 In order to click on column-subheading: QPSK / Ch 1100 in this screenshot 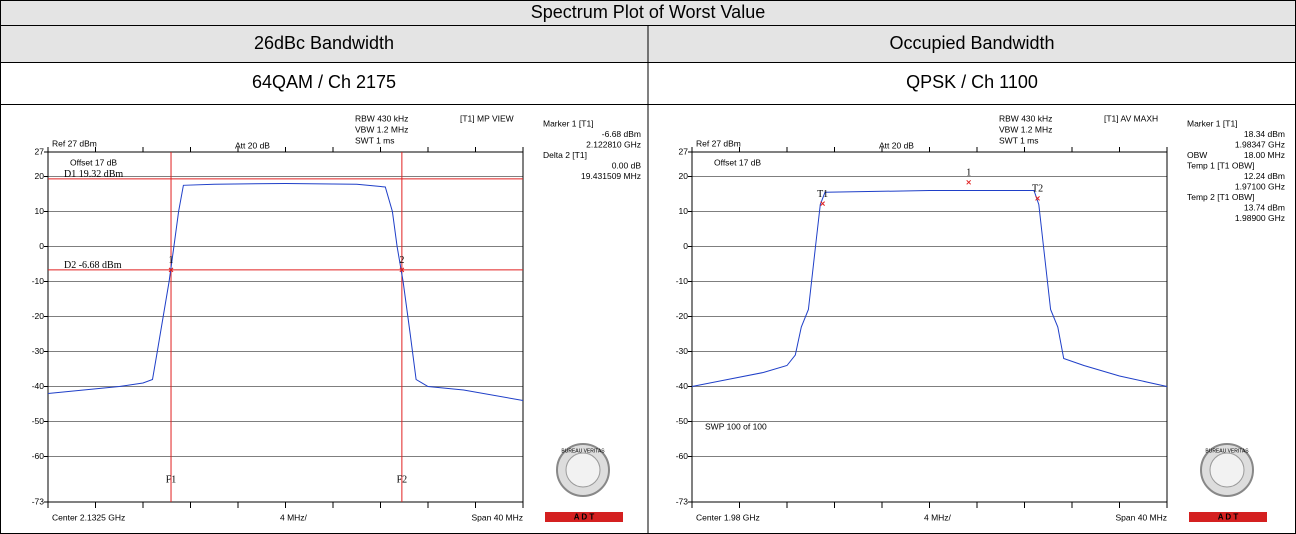, I will do `click(972, 82)`.